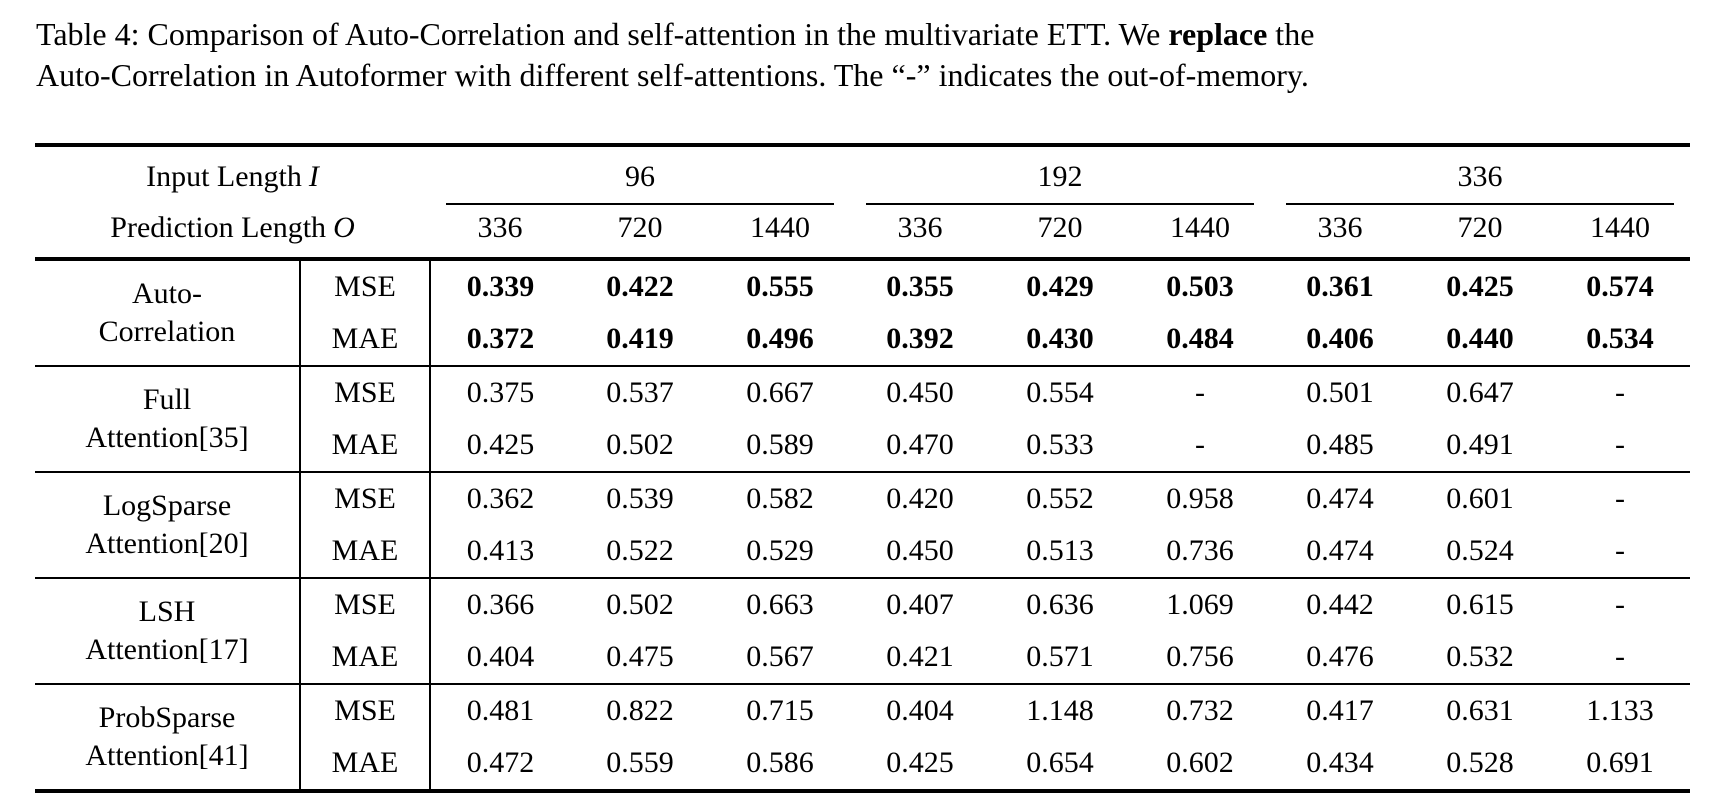 The height and width of the screenshot is (802, 1722). What do you see at coordinates (167, 437) in the screenshot?
I see `method-line2: Attention[35]` at bounding box center [167, 437].